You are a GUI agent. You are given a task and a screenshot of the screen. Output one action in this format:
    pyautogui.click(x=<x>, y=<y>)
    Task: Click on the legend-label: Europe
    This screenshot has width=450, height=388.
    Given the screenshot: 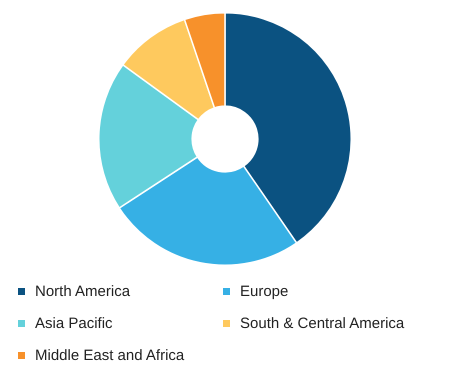 What is the action you would take?
    pyautogui.click(x=264, y=291)
    